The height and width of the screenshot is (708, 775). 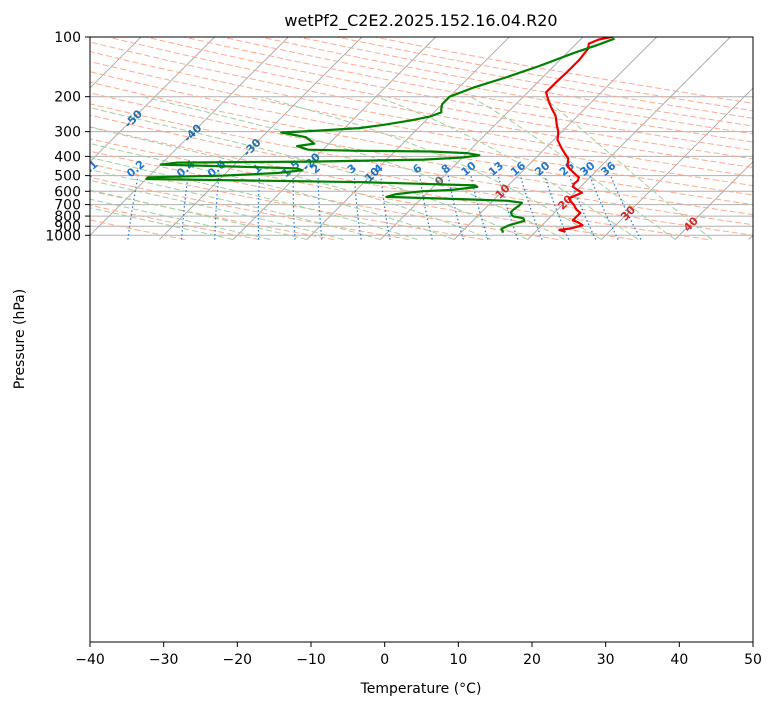 I want to click on y-tick-label: 300, so click(x=67, y=133).